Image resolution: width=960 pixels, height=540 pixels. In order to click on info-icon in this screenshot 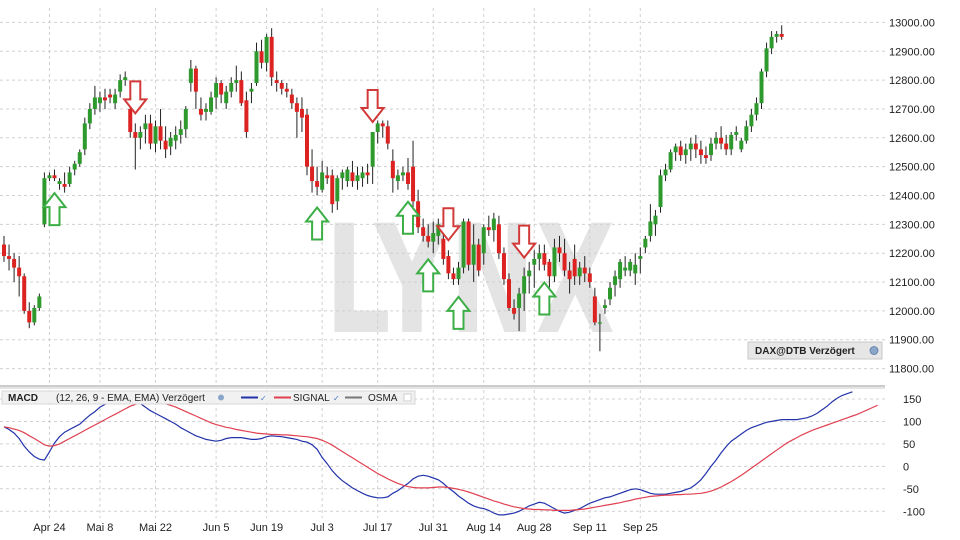, I will do `click(874, 350)`.